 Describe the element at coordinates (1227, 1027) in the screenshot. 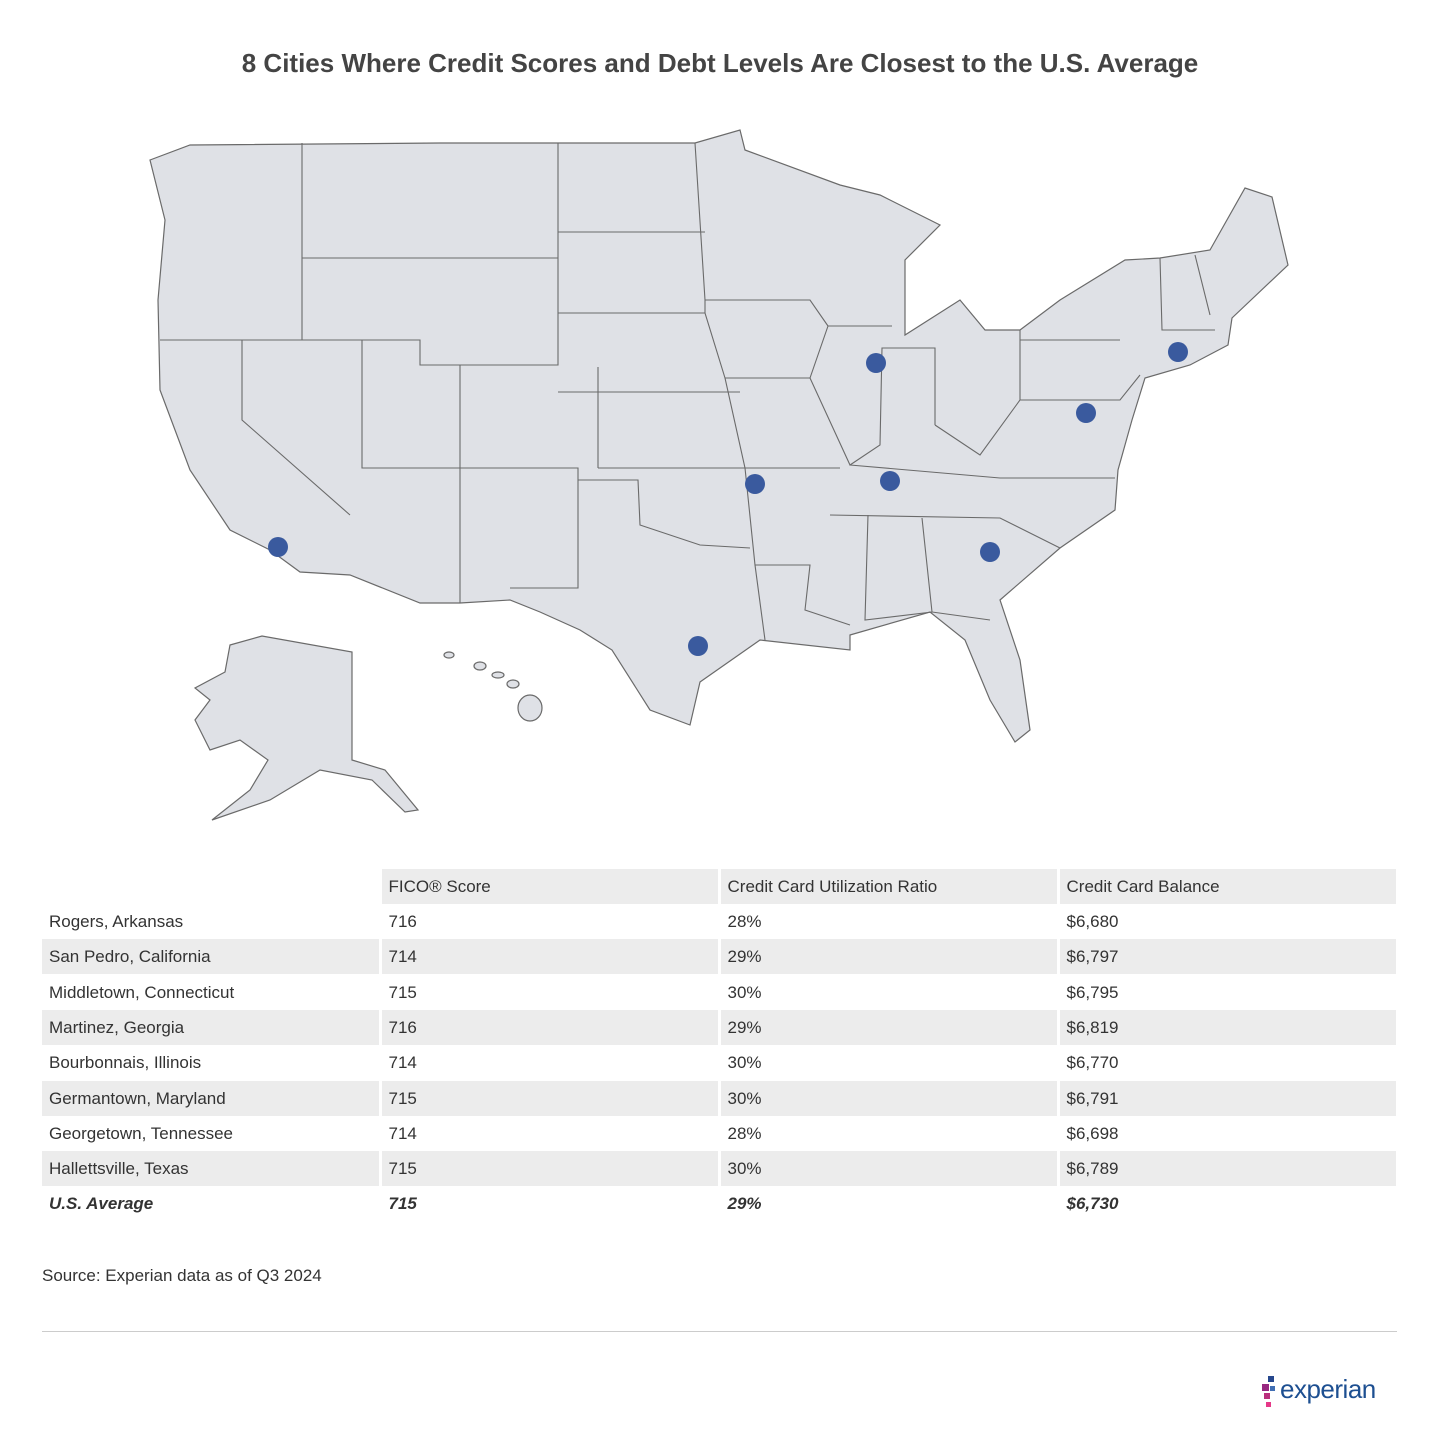

I see `table-cell: $6,819` at that location.